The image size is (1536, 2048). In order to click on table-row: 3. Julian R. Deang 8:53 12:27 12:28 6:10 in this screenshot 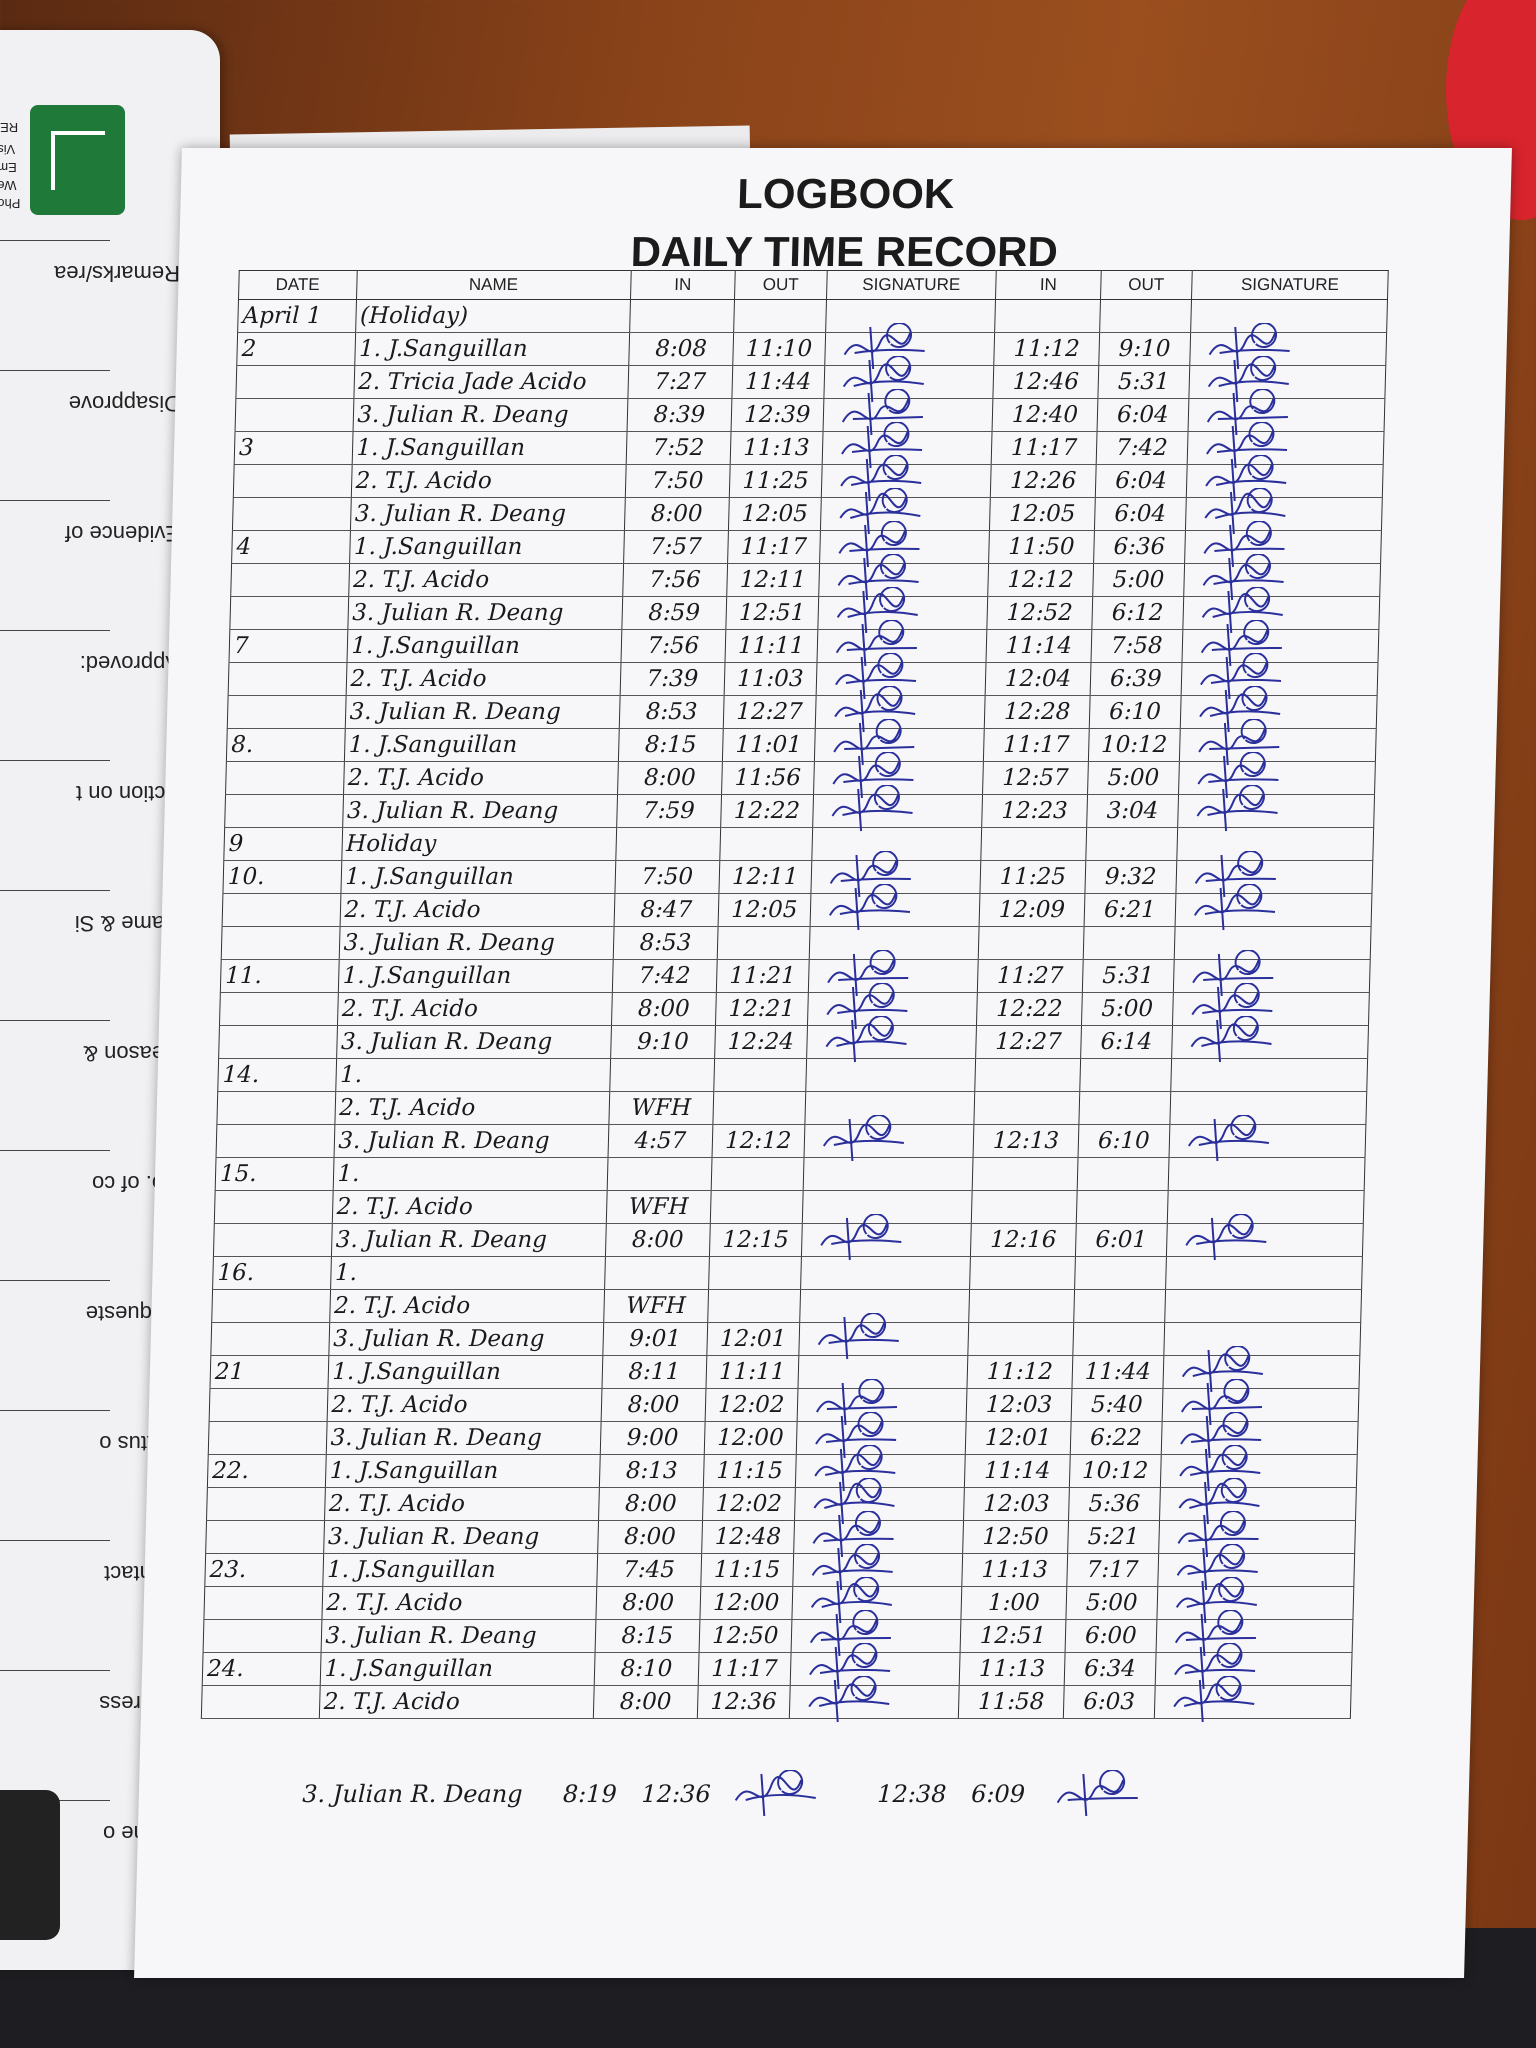, I will do `click(802, 709)`.